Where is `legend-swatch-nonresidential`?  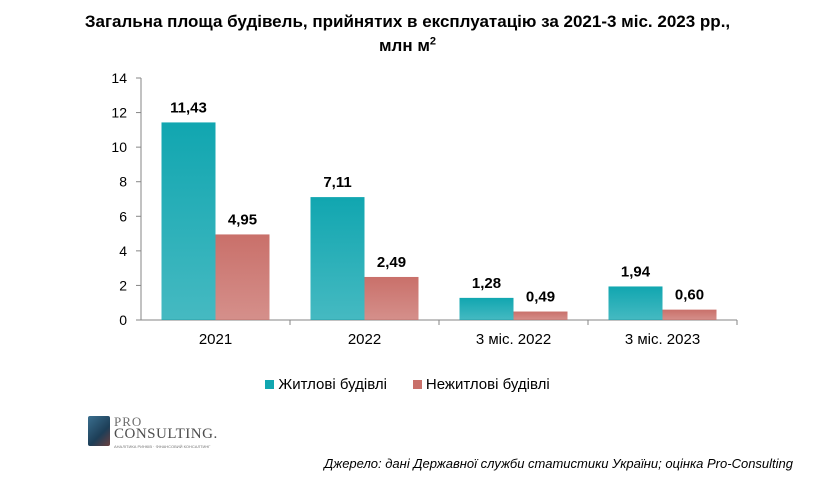 legend-swatch-nonresidential is located at coordinates (417, 384).